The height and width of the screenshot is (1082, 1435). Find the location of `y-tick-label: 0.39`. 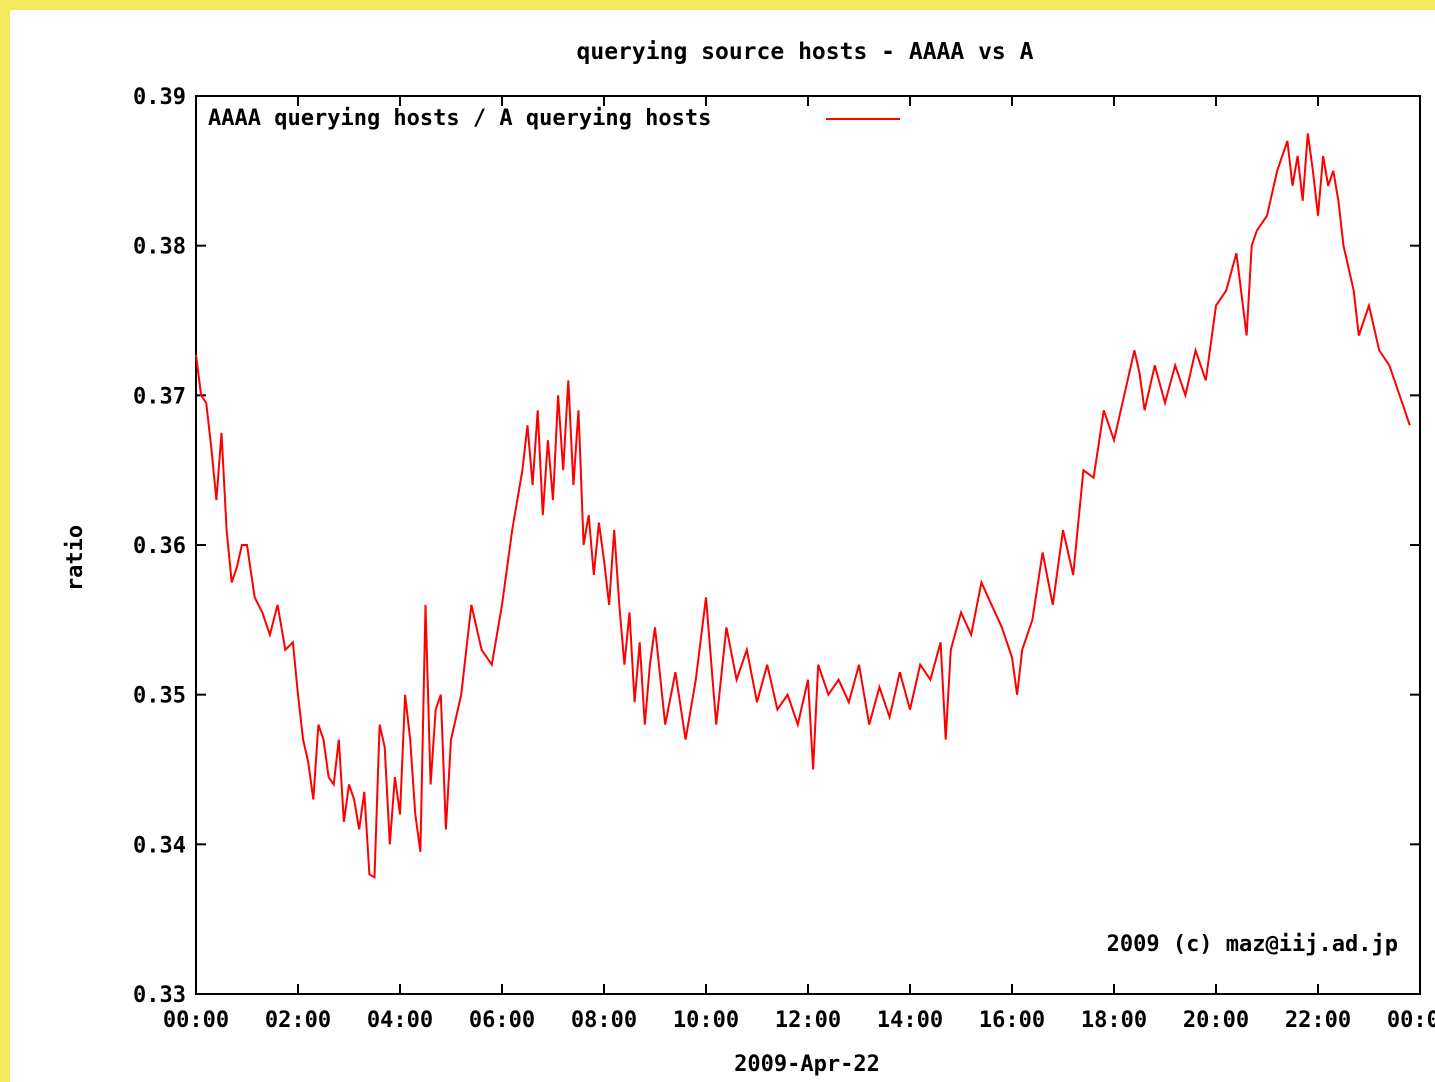

y-tick-label: 0.39 is located at coordinates (159, 97).